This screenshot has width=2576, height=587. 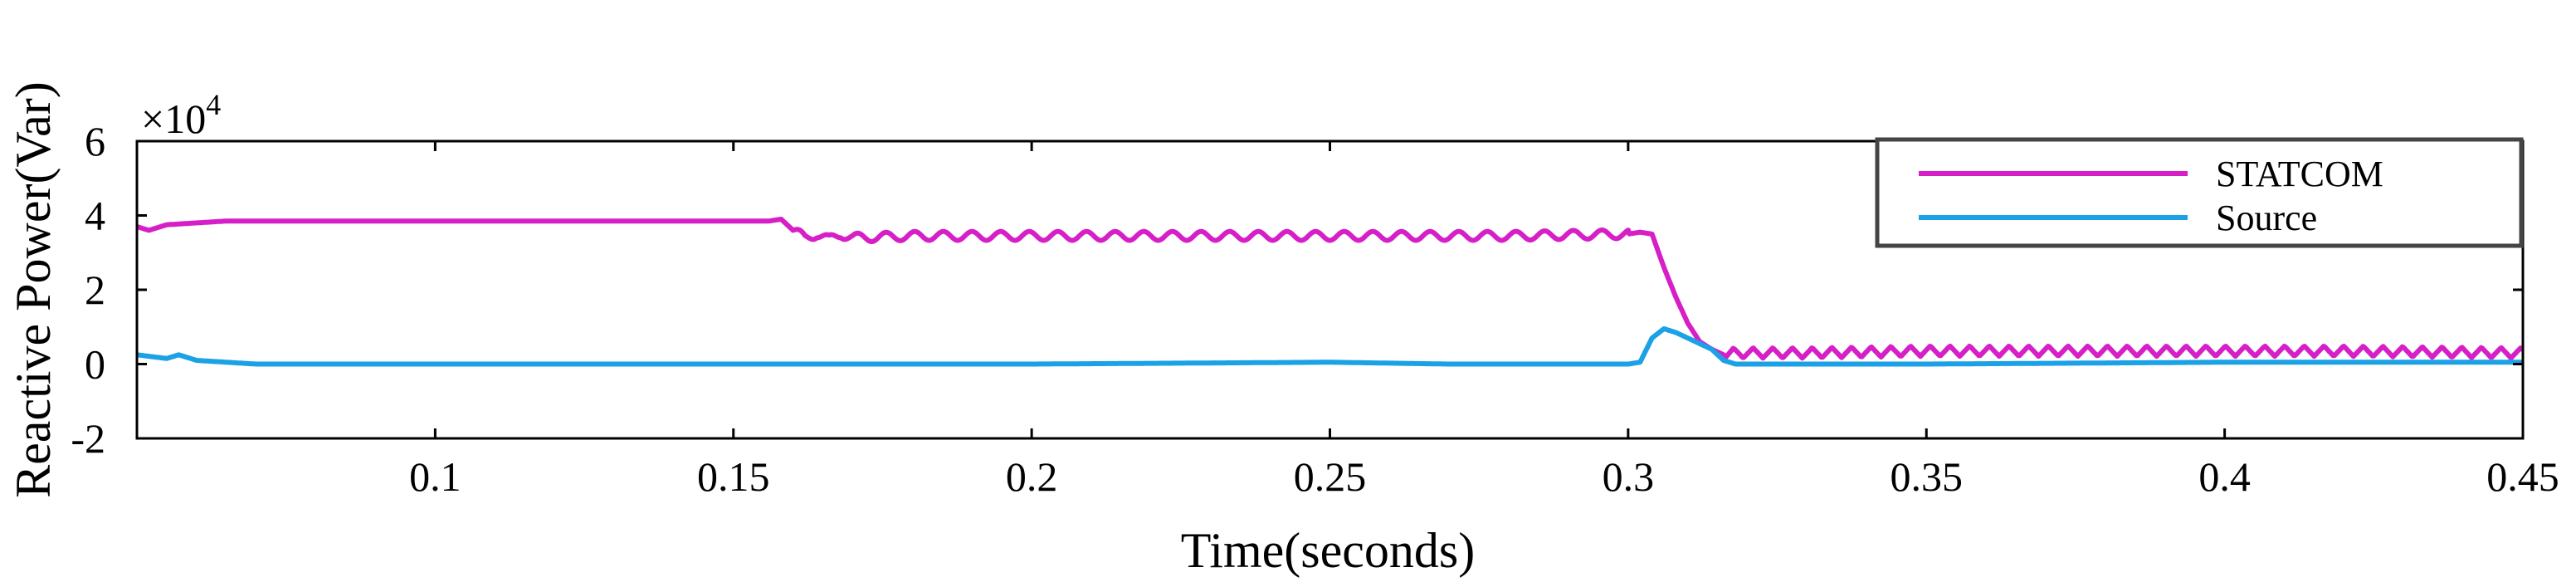 What do you see at coordinates (1328, 550) in the screenshot?
I see `x-axis-title: Time(seconds)` at bounding box center [1328, 550].